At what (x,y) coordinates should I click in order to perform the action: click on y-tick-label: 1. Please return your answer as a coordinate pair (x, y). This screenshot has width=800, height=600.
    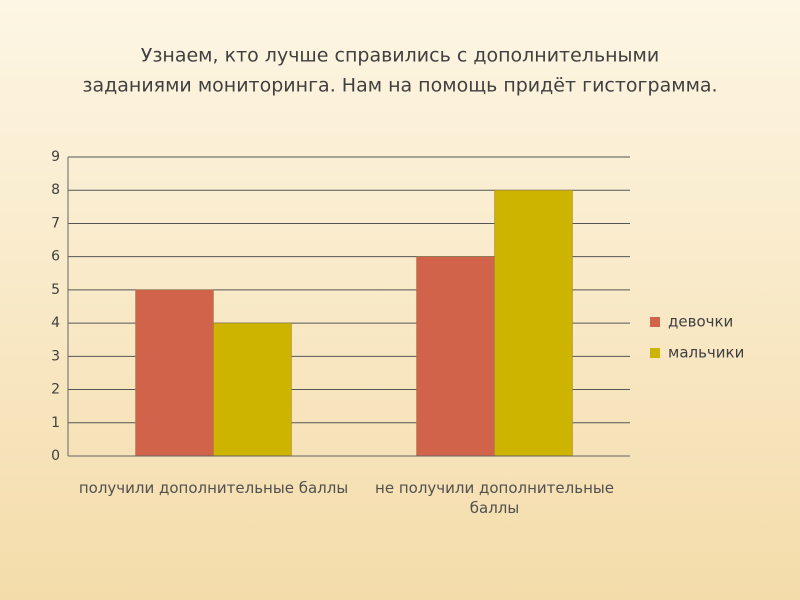
    Looking at the image, I should click on (55, 423).